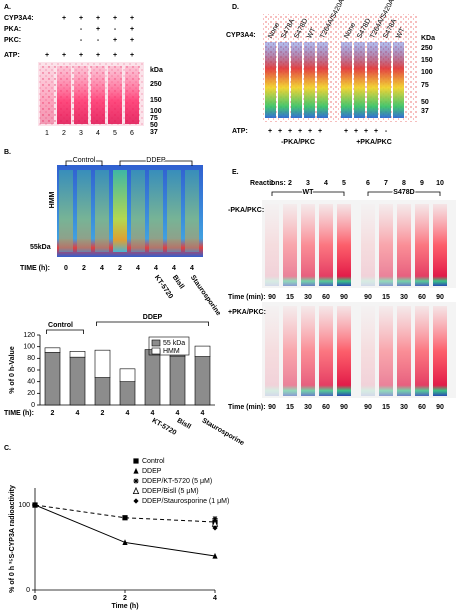  I want to click on y-tick-label: 100, so click(29, 347).